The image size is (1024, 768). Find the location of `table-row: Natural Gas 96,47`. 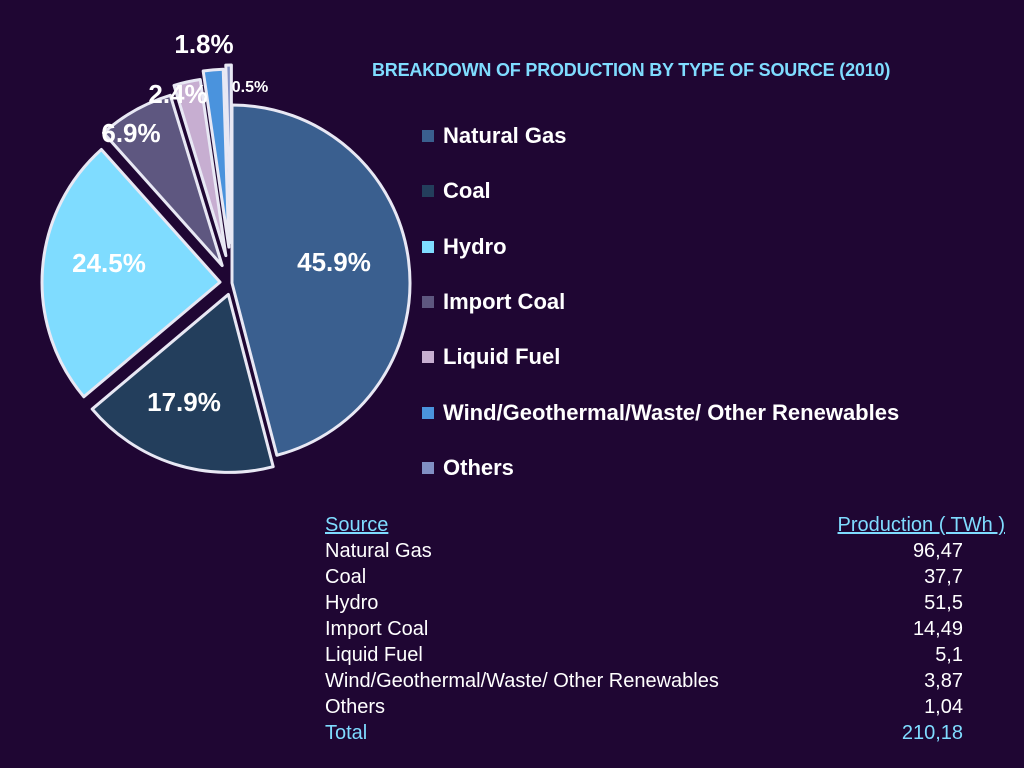

table-row: Natural Gas 96,47 is located at coordinates (667, 551).